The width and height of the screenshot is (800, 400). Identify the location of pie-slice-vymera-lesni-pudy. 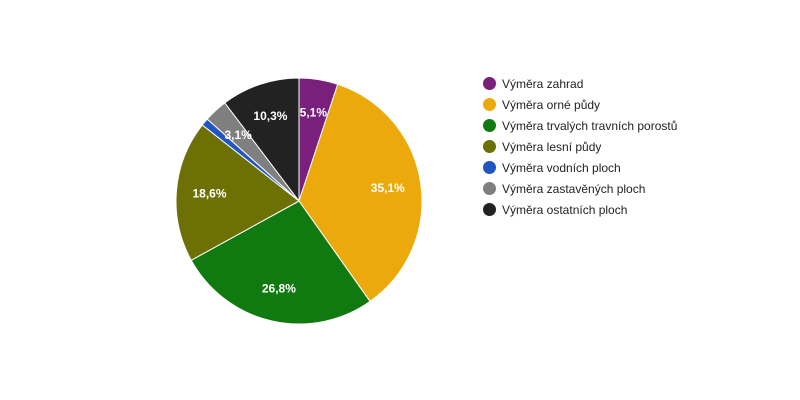
(237, 192).